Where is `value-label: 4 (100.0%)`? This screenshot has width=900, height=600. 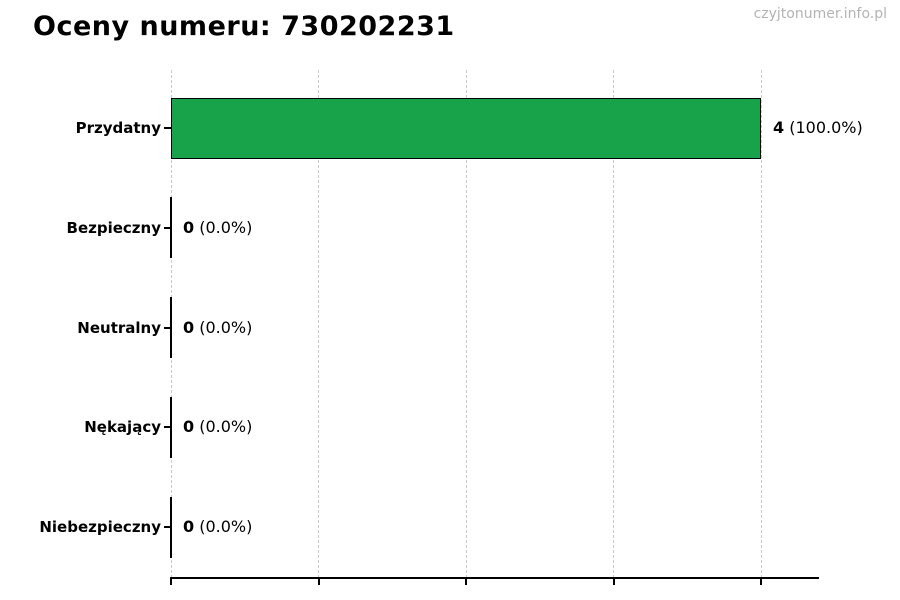 value-label: 4 (100.0%) is located at coordinates (818, 128).